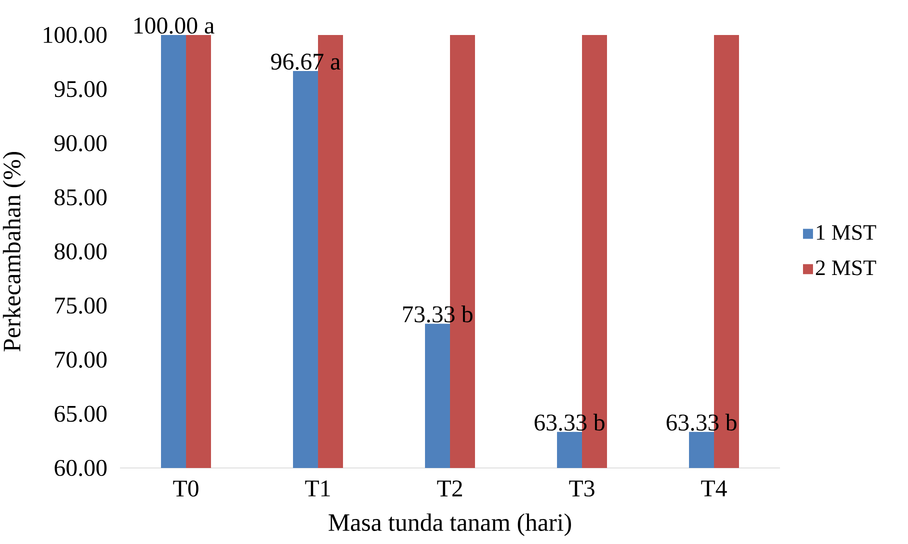 This screenshot has height=544, width=908. I want to click on y-tick-label: 100.00, so click(75, 35).